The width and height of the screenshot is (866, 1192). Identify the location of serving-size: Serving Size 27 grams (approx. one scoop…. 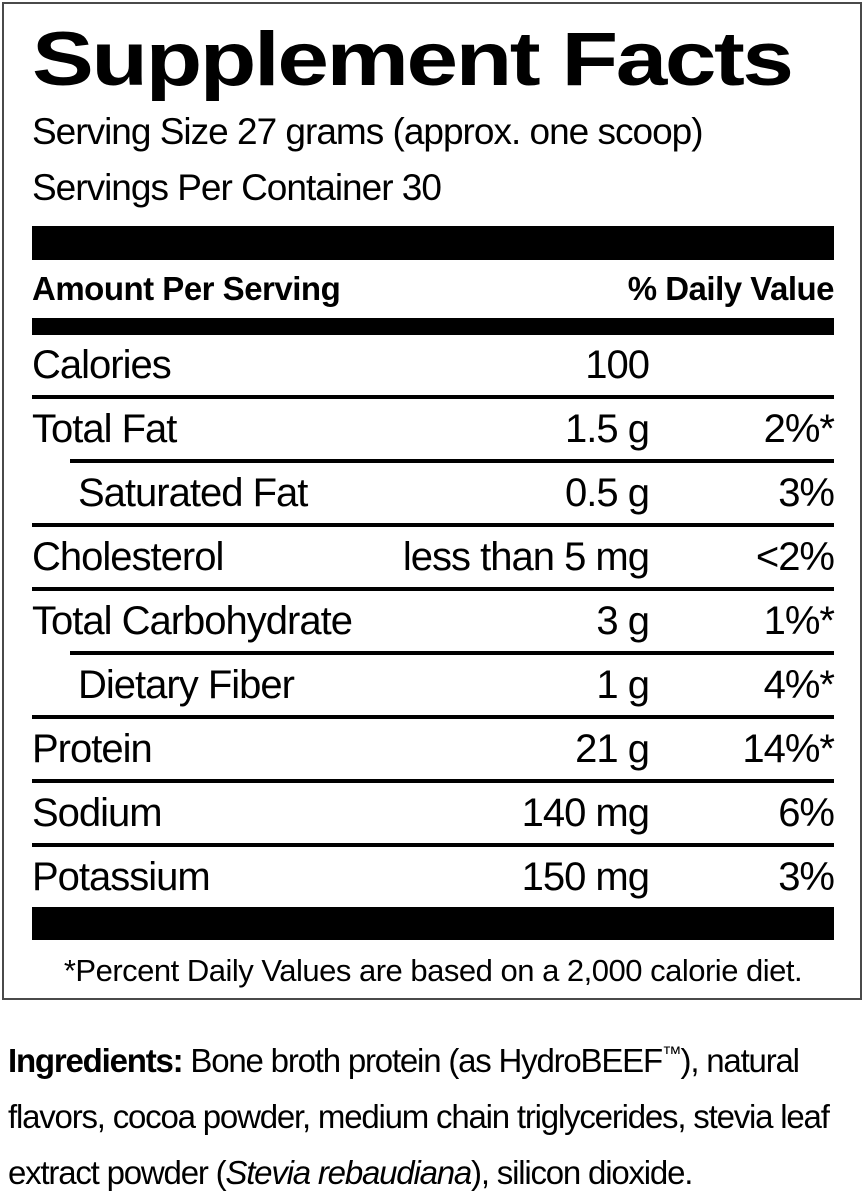
(368, 131).